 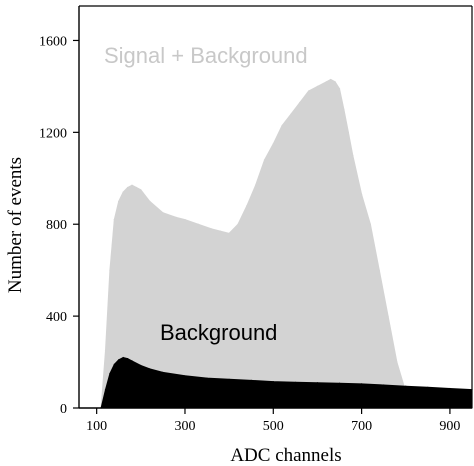 What do you see at coordinates (56, 317) in the screenshot?
I see `y-tick-label: 400` at bounding box center [56, 317].